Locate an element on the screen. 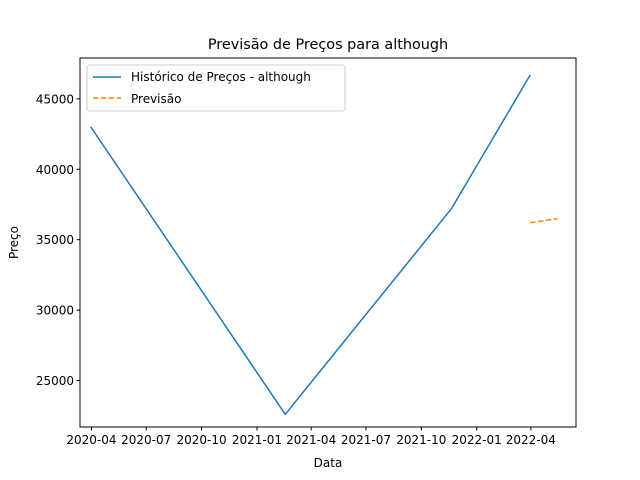 The width and height of the screenshot is (640, 480). chart-title: Previsão de Preços para although is located at coordinates (328, 45).